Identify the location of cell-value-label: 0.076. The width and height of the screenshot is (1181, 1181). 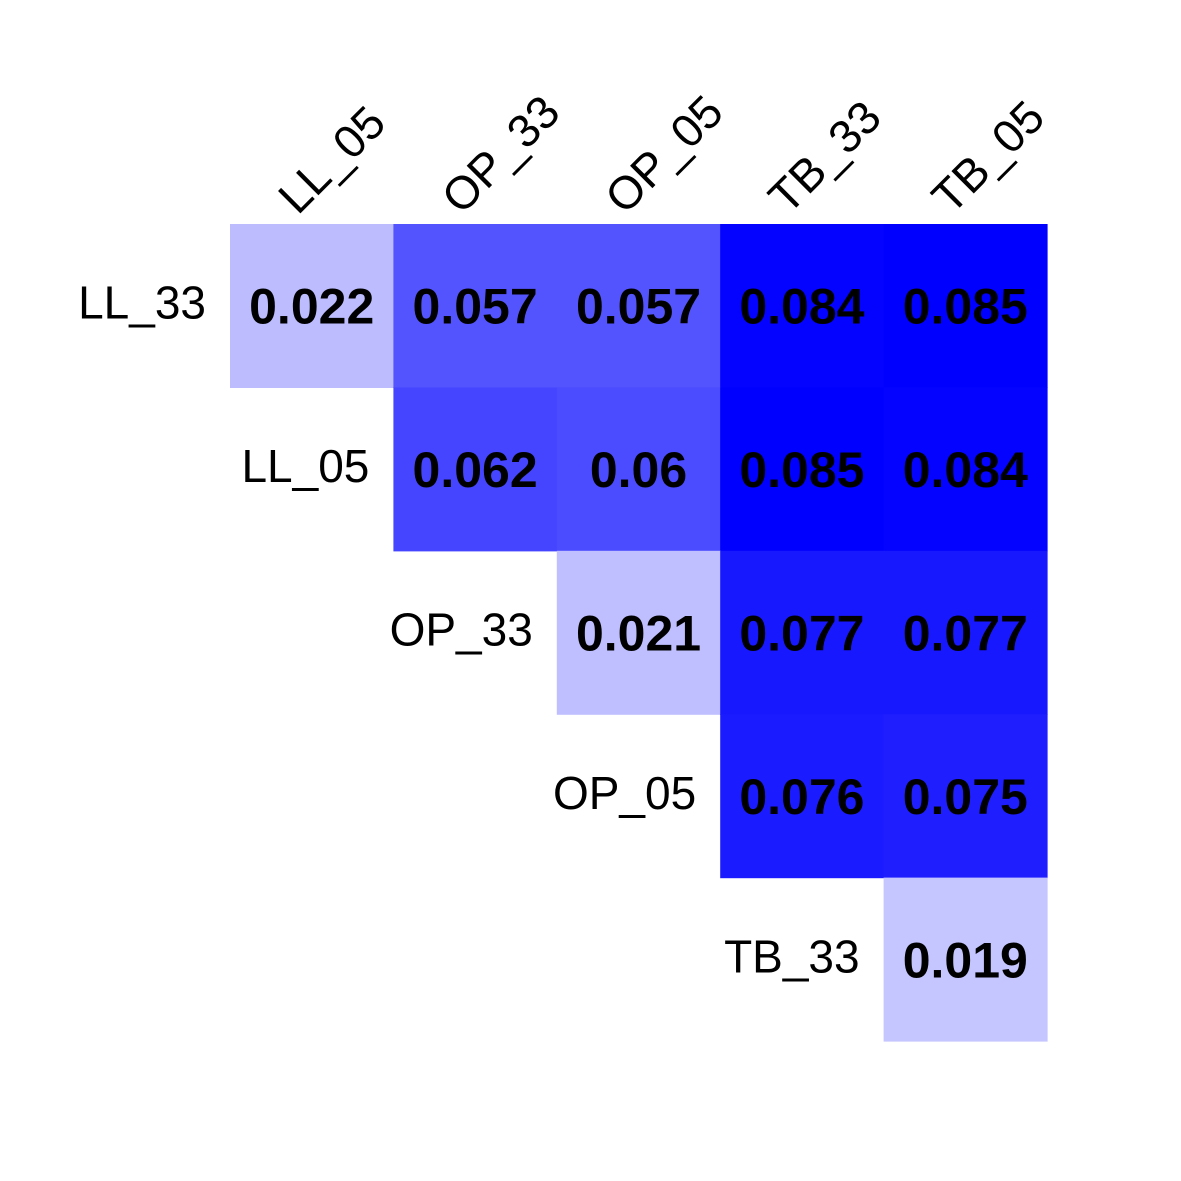
(801, 797).